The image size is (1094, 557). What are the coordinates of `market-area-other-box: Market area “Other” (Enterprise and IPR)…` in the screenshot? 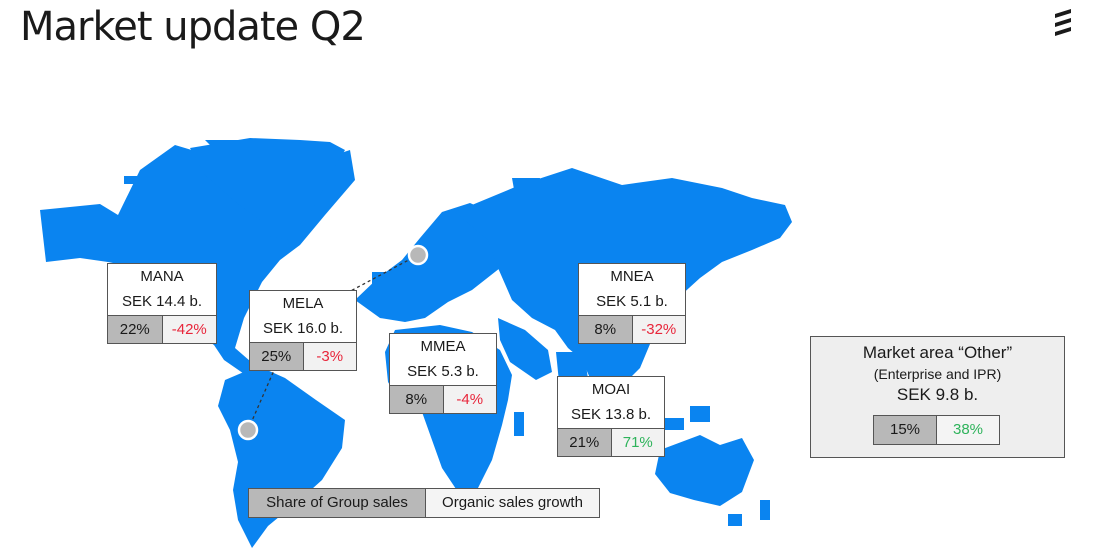 It's located at (937, 397).